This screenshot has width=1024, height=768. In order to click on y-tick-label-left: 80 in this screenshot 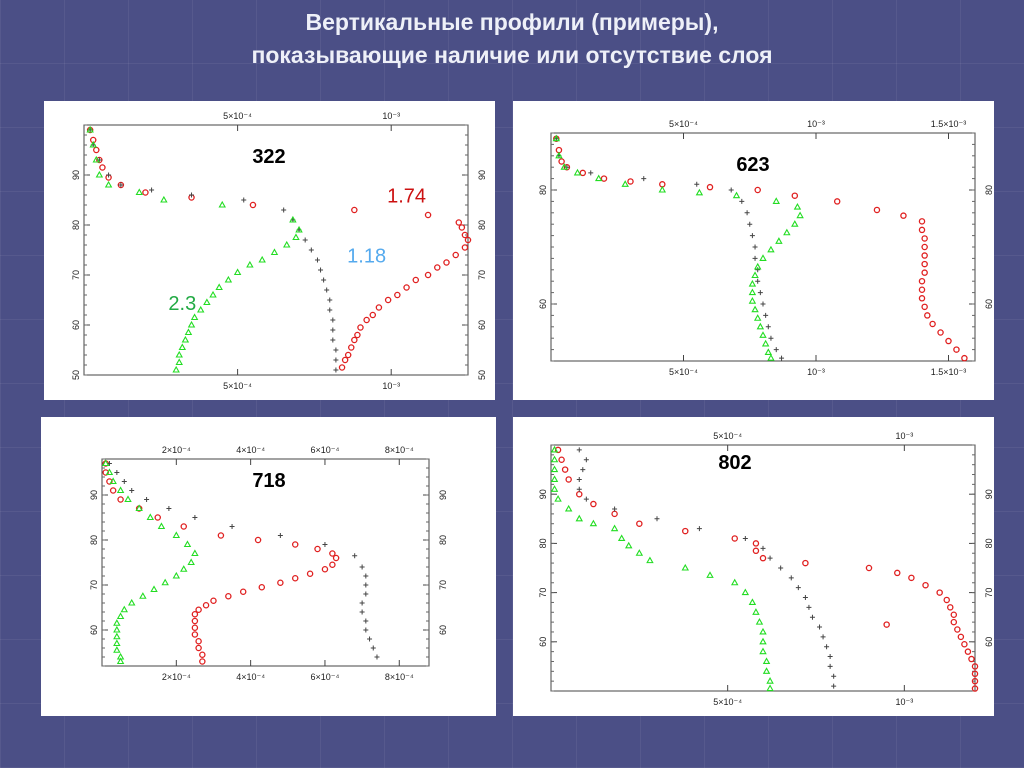, I will do `click(543, 543)`.